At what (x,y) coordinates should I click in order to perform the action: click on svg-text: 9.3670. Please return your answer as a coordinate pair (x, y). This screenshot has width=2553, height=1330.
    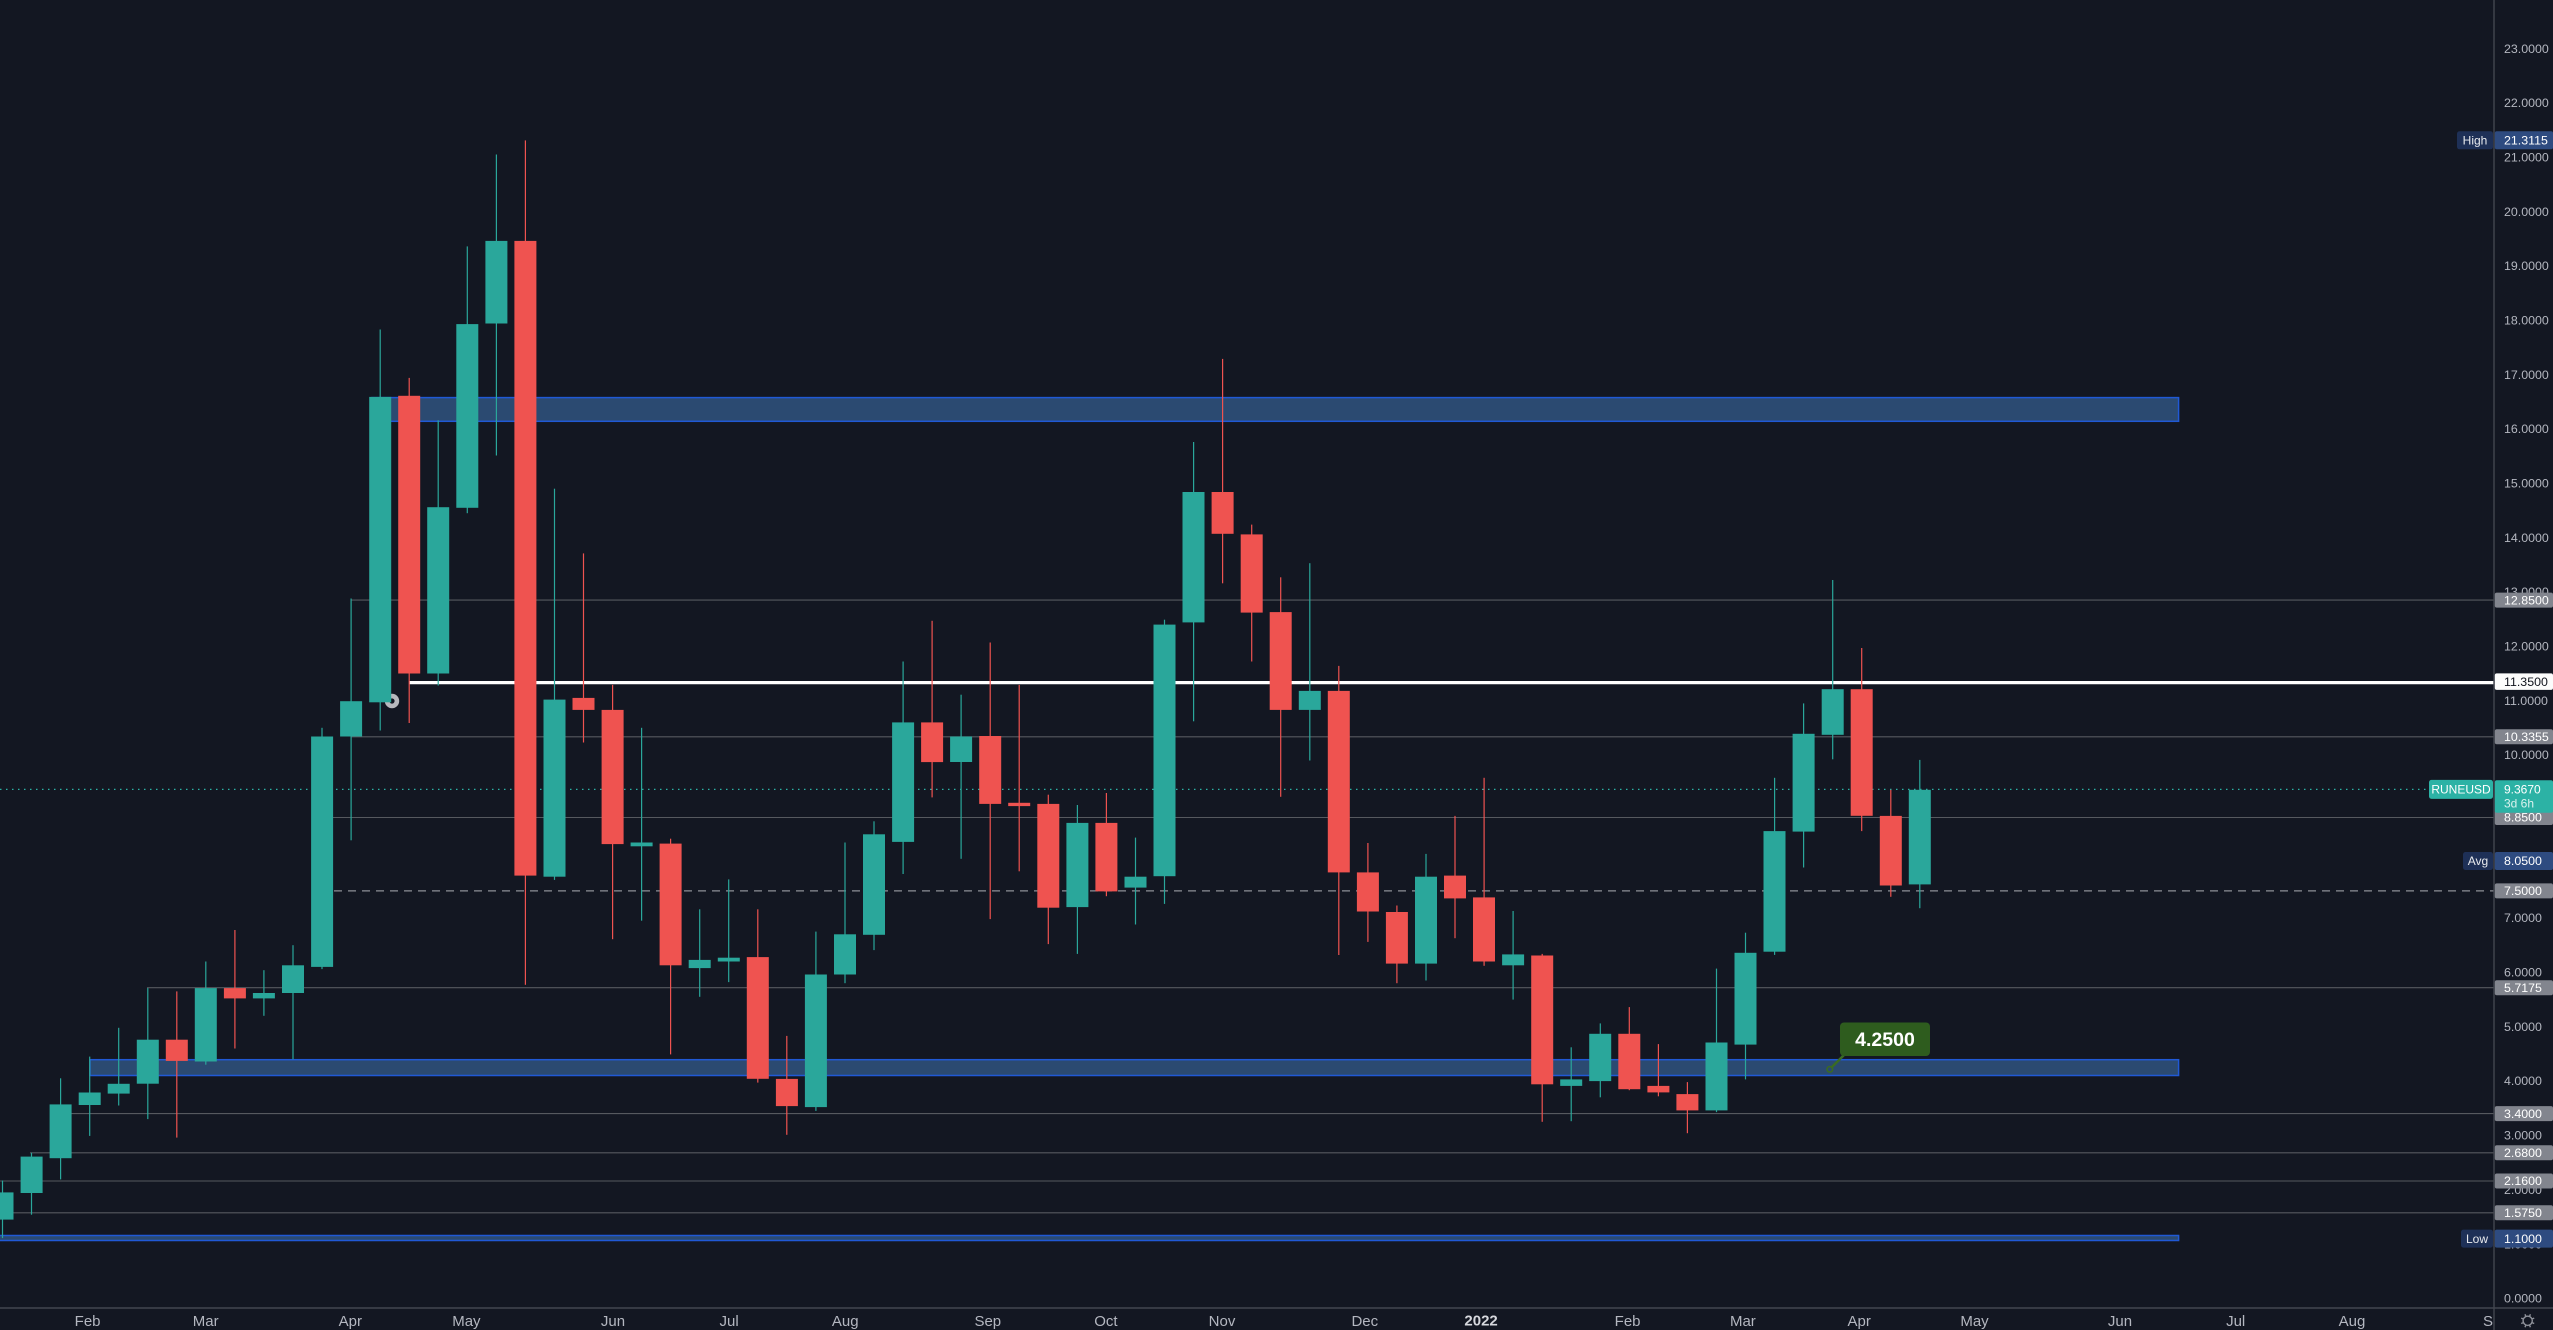
    Looking at the image, I should click on (2522, 790).